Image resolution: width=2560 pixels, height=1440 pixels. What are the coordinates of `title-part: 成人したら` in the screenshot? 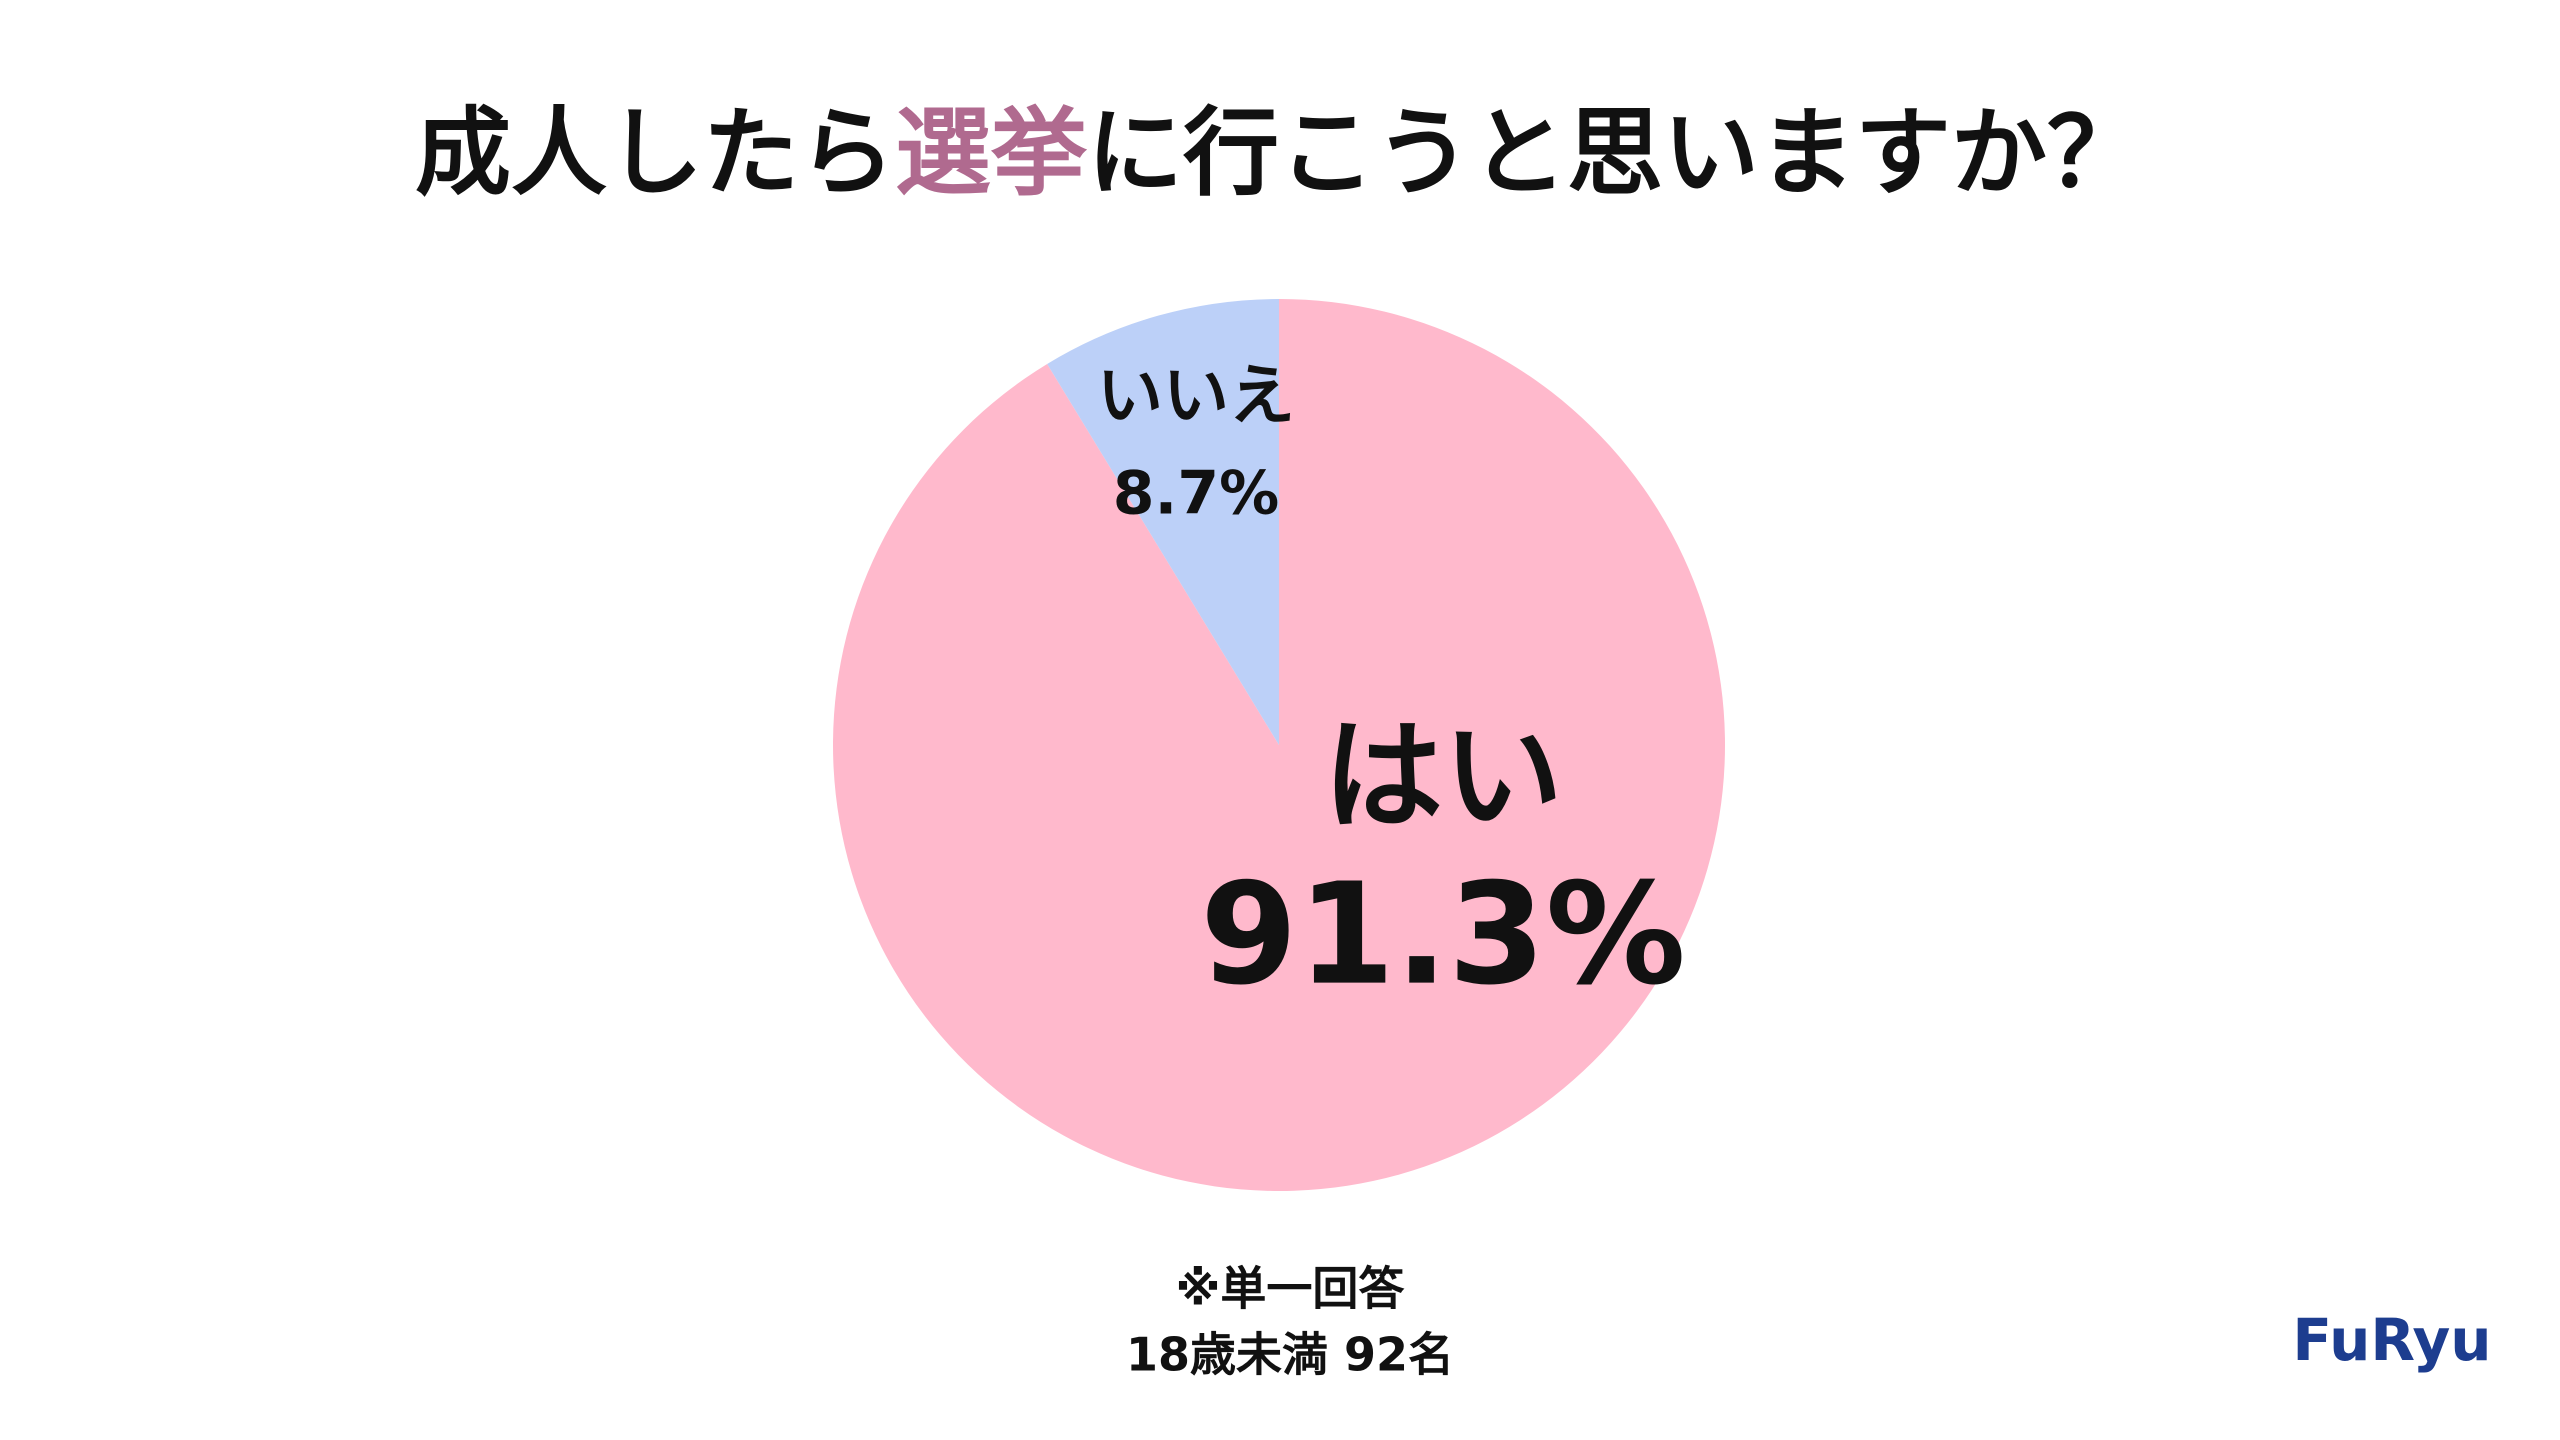 It's located at (655, 153).